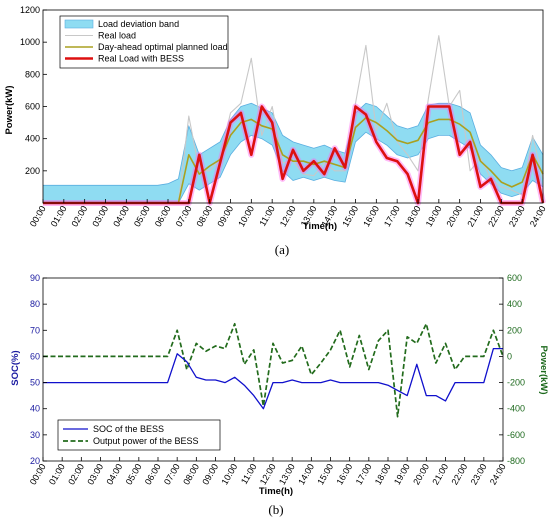  What do you see at coordinates (141, 59) in the screenshot?
I see `legend-label-real-load-with-bess: Real Load with BESS` at bounding box center [141, 59].